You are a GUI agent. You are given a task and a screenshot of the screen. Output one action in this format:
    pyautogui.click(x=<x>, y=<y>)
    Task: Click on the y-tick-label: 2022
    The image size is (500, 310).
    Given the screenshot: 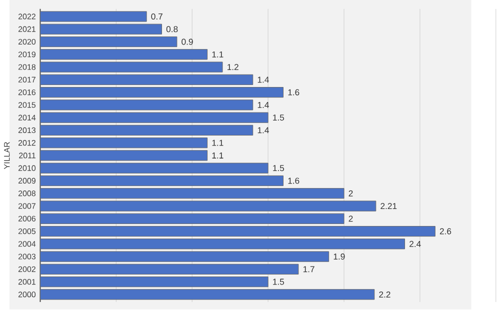 What is the action you would take?
    pyautogui.click(x=27, y=16)
    